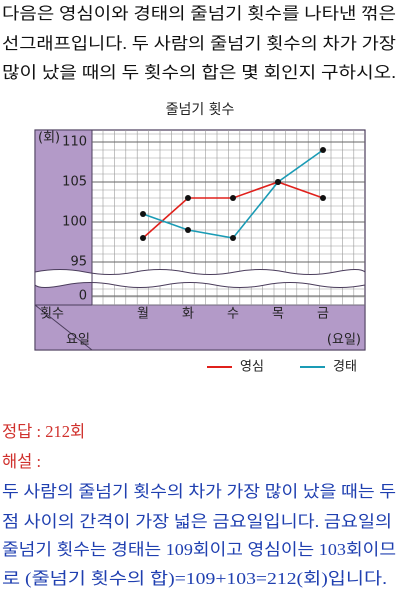 This screenshot has width=400, height=594. I want to click on corner-label: 횟수, so click(52, 314).